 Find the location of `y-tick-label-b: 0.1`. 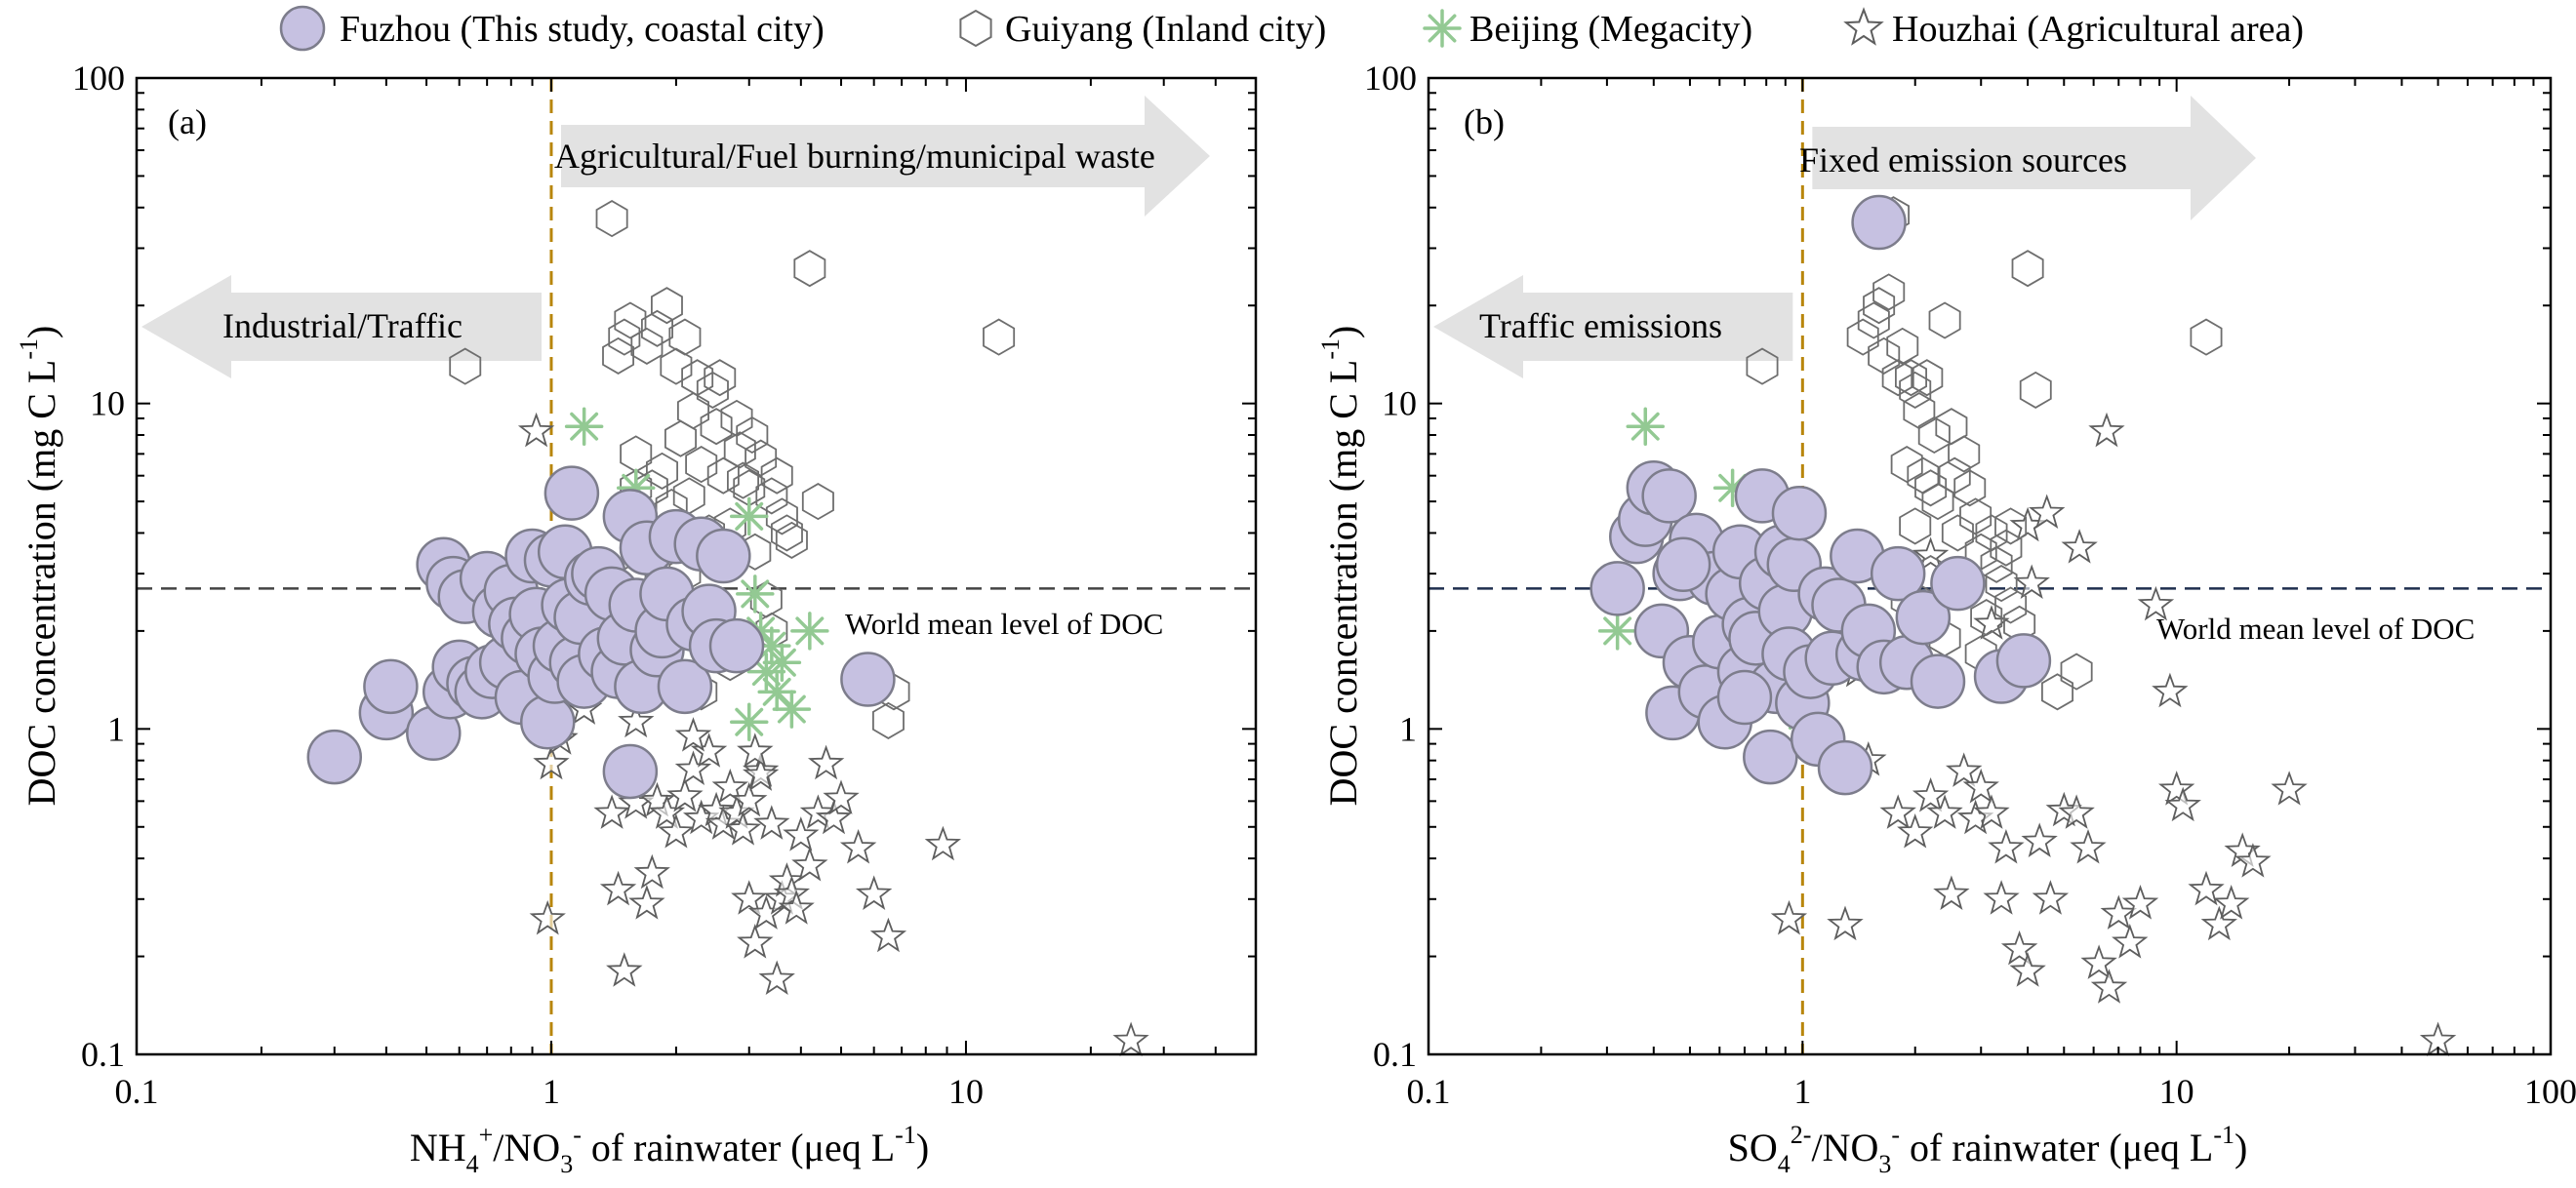

y-tick-label-b: 0.1 is located at coordinates (1395, 1055).